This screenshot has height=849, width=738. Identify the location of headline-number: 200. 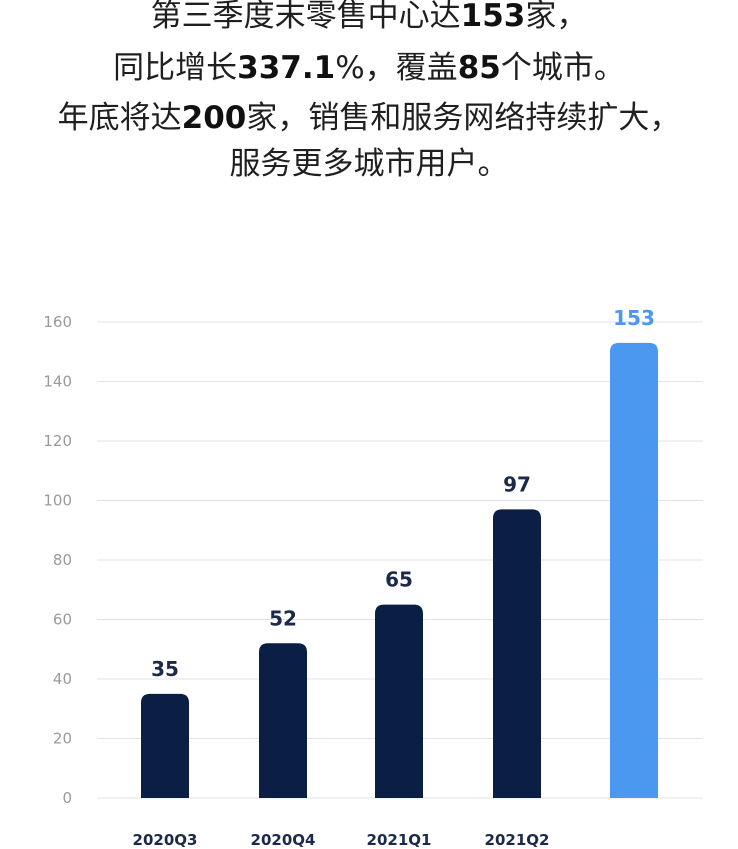
(214, 118).